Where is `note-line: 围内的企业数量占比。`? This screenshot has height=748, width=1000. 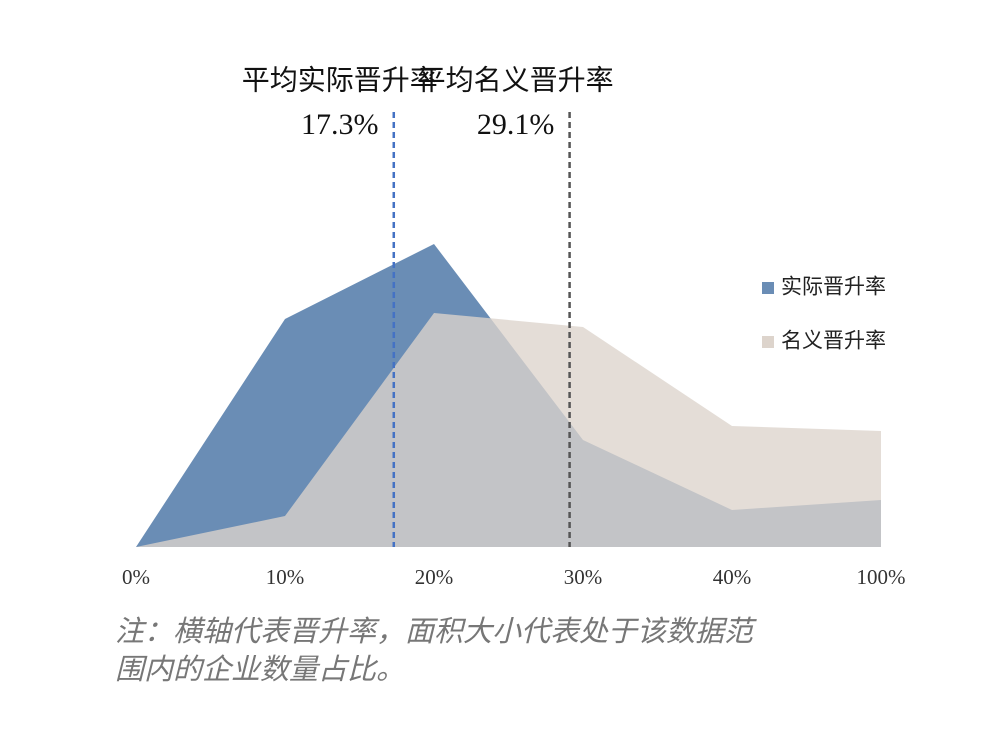
note-line: 围内的企业数量占比。 is located at coordinates (260, 669).